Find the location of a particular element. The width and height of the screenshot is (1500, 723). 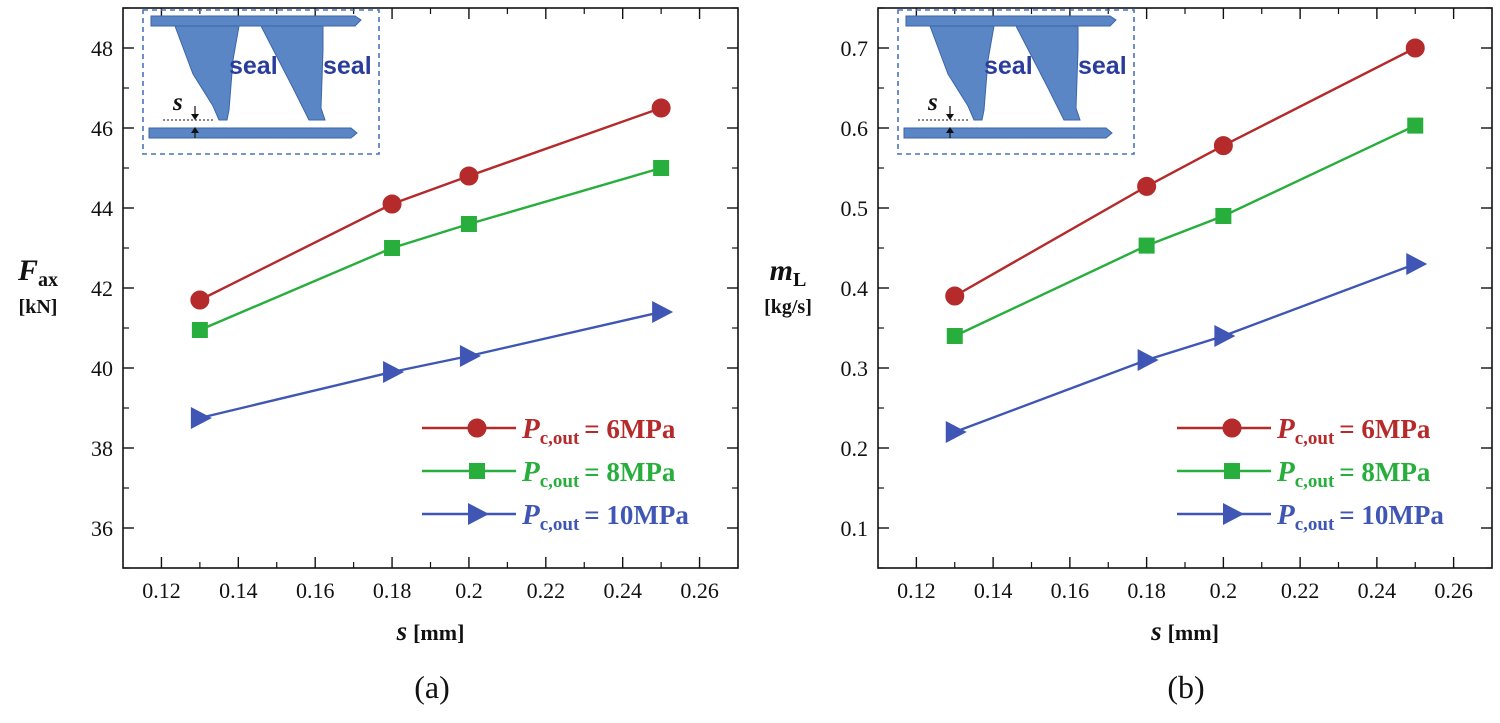

x-tick-label: 0.2 is located at coordinates (1224, 590).